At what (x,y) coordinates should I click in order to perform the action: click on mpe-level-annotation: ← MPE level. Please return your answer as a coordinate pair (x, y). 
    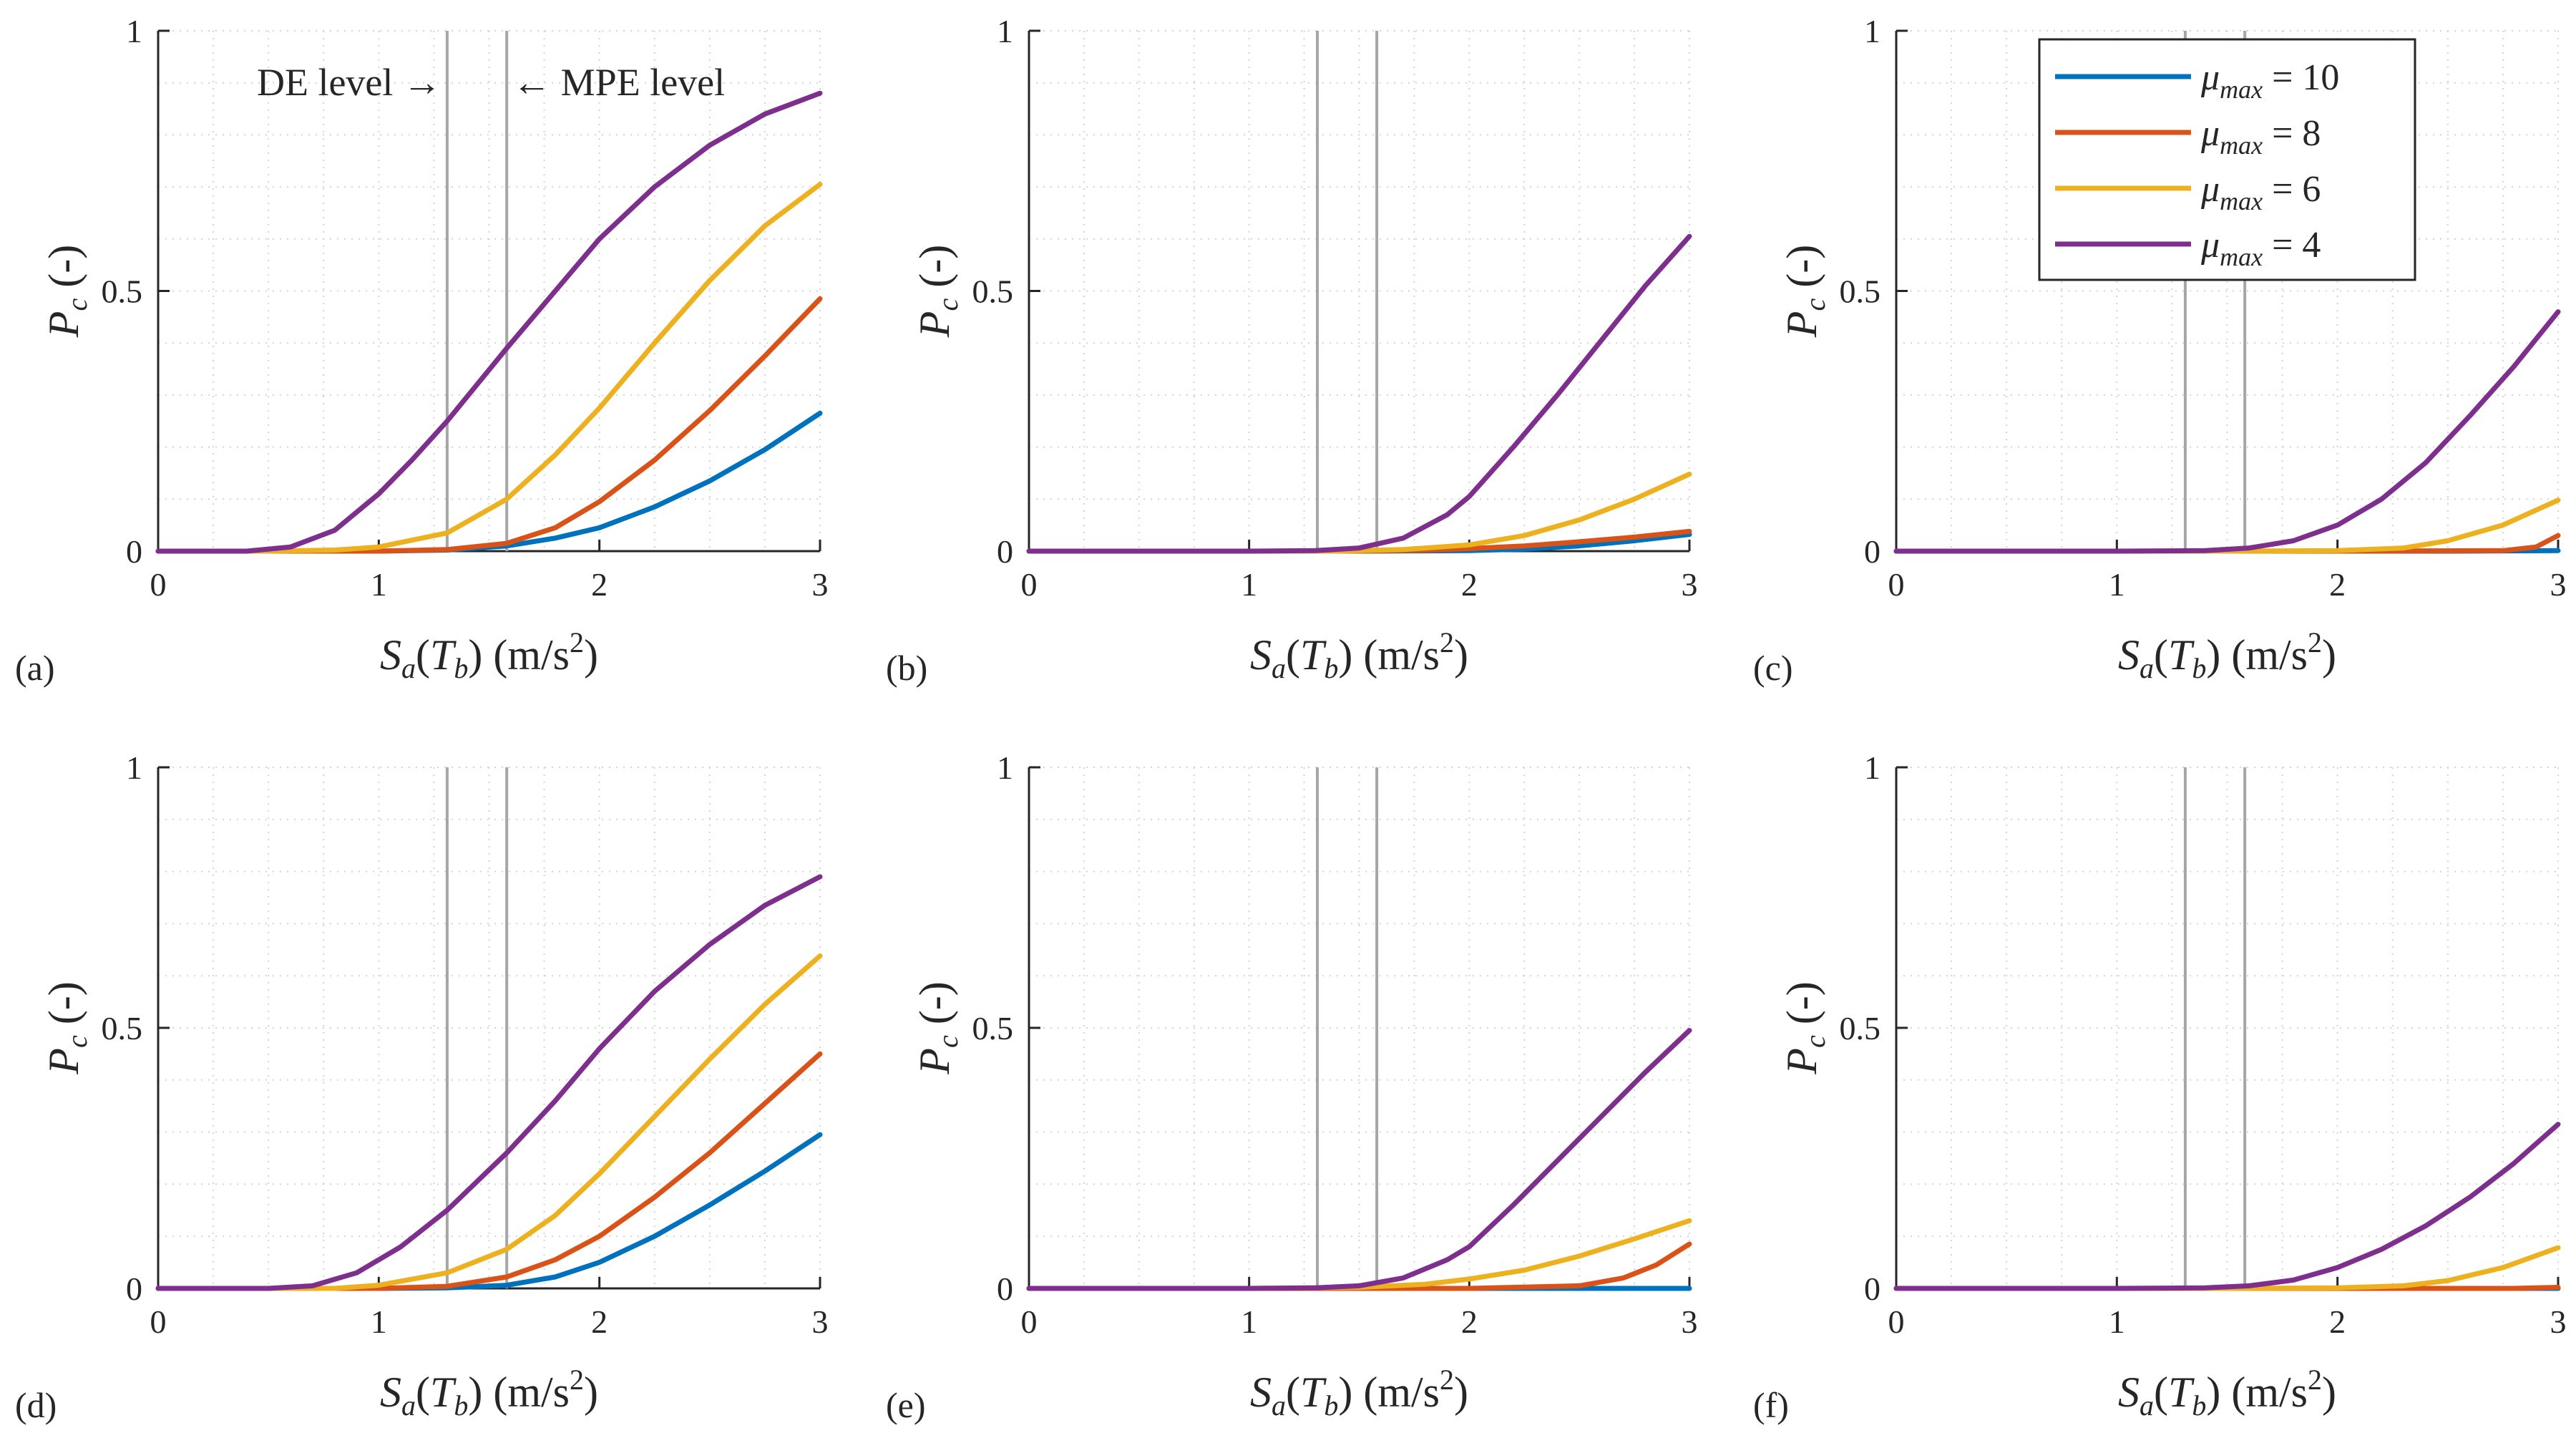
    Looking at the image, I should click on (618, 83).